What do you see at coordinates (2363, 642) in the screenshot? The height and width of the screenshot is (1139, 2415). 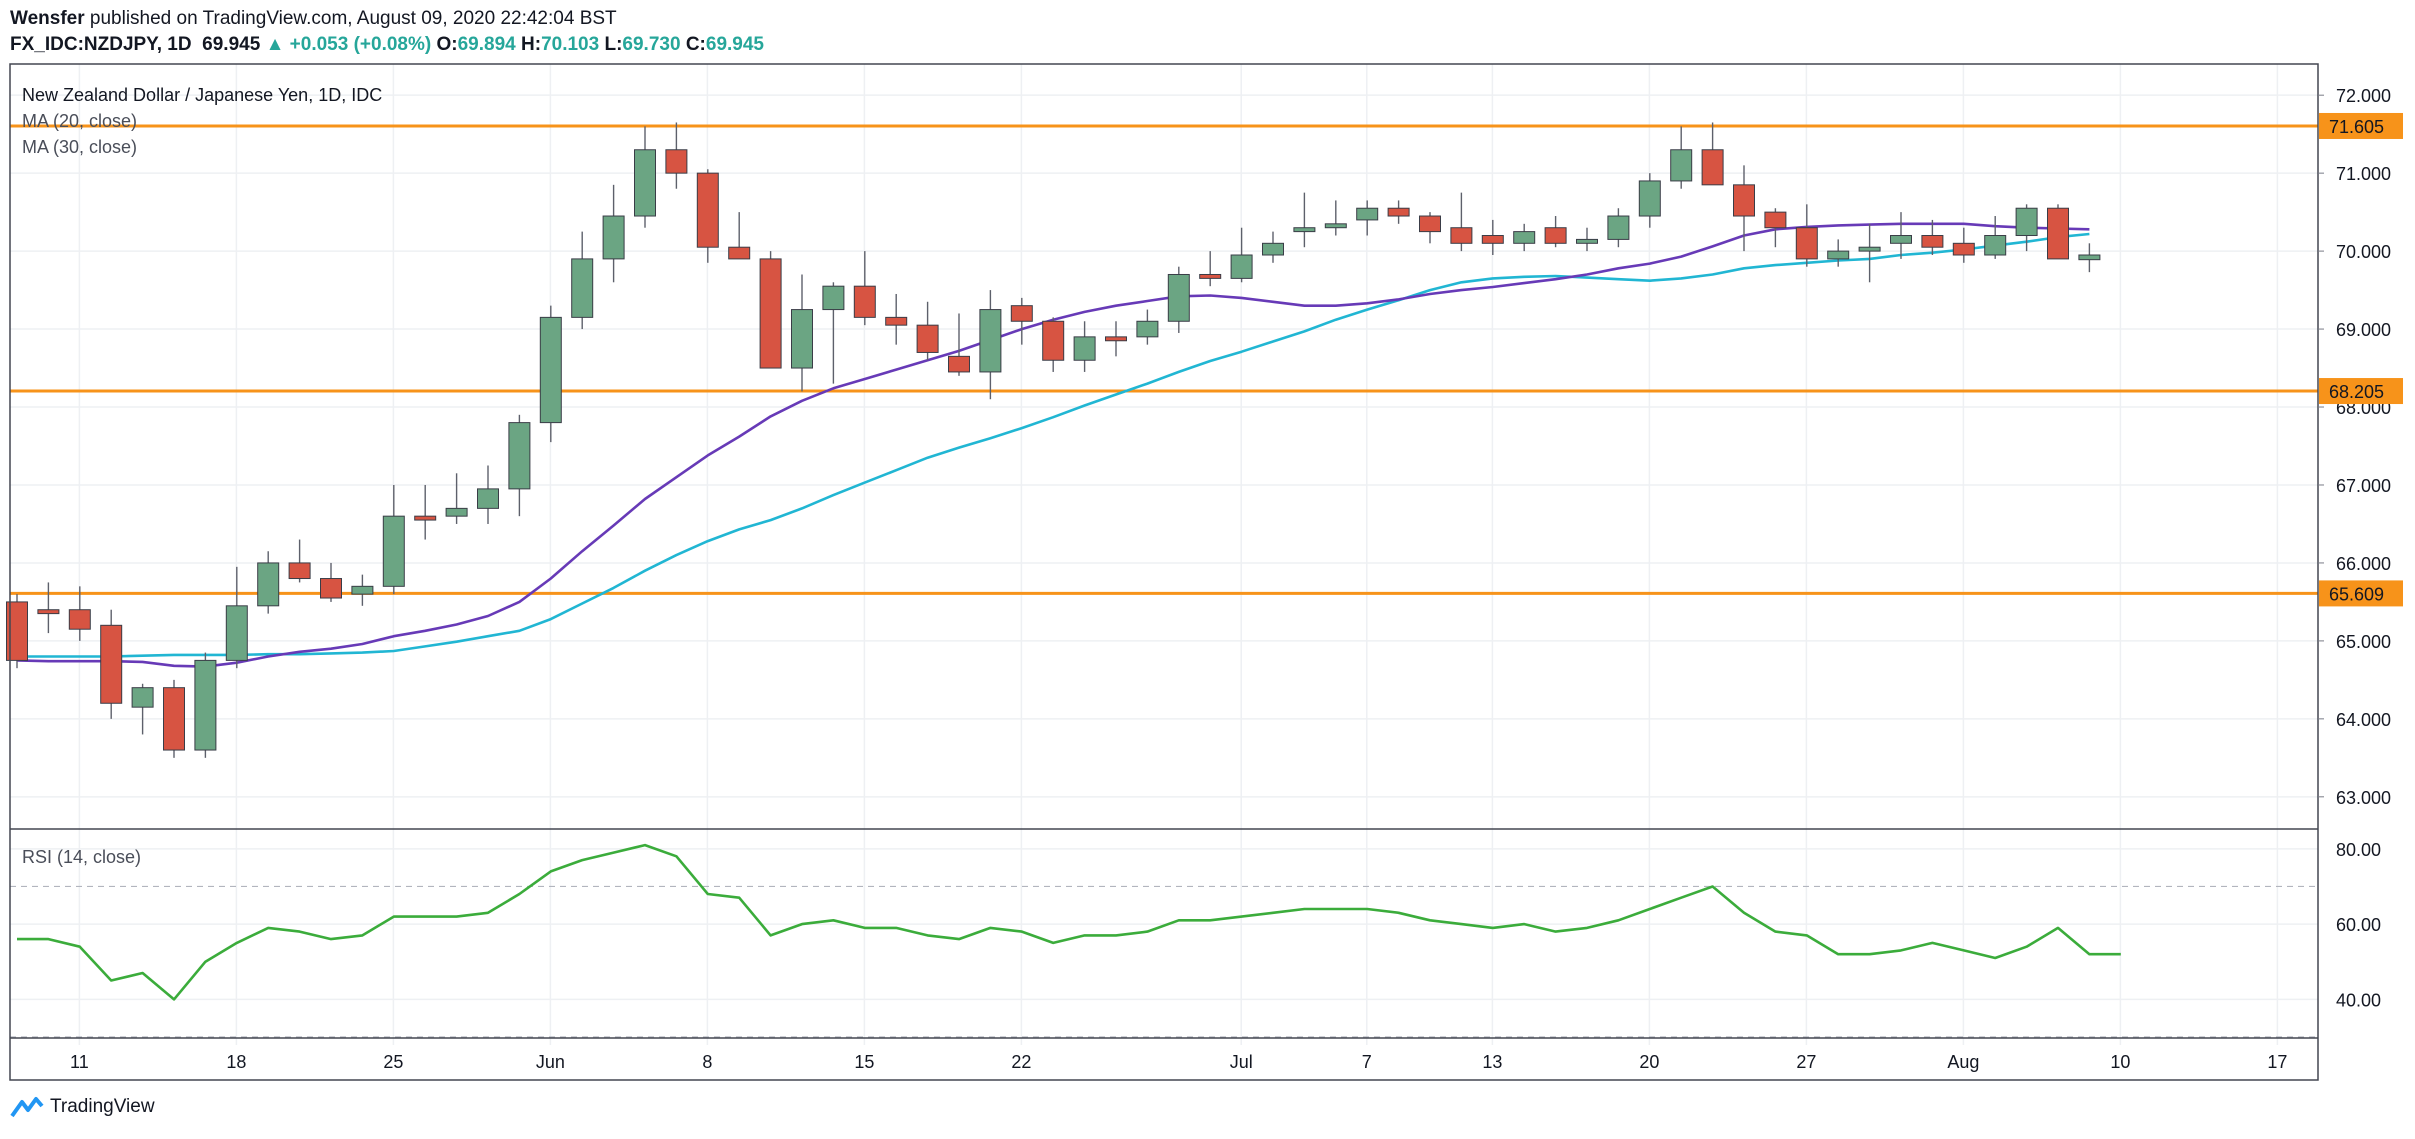 I see `price-tick-label: 65.000` at bounding box center [2363, 642].